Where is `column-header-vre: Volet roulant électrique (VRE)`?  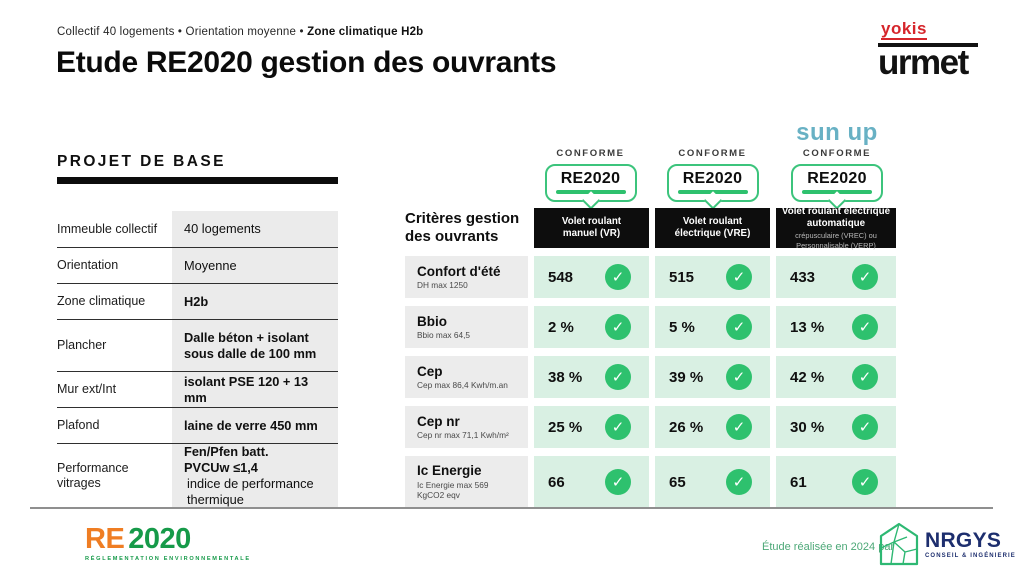
column-header-vre: Volet roulant électrique (VRE) is located at coordinates (712, 228).